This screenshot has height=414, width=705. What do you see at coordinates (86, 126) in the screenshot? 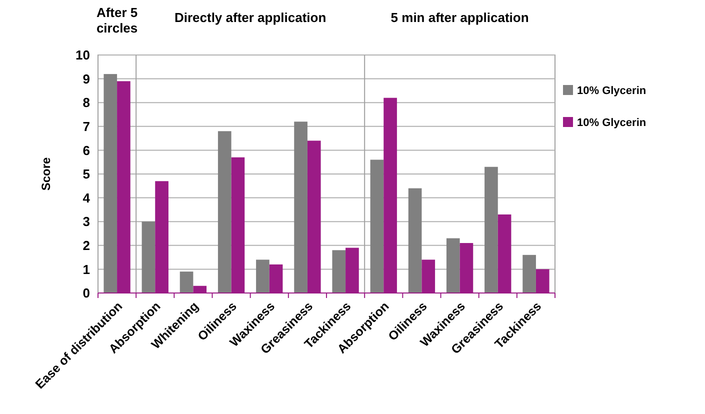
I see `y-tick-label: 7` at bounding box center [86, 126].